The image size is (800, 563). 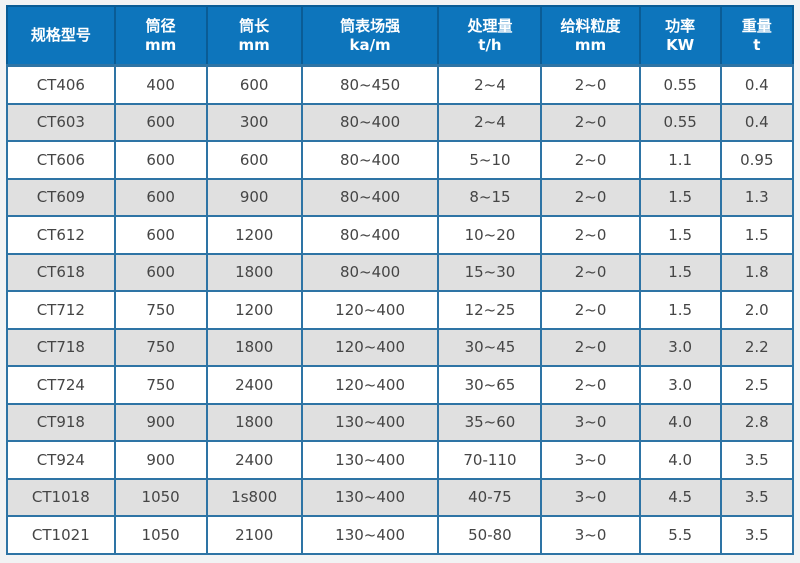 I want to click on col-header-model: 规格型号, so click(x=61, y=36).